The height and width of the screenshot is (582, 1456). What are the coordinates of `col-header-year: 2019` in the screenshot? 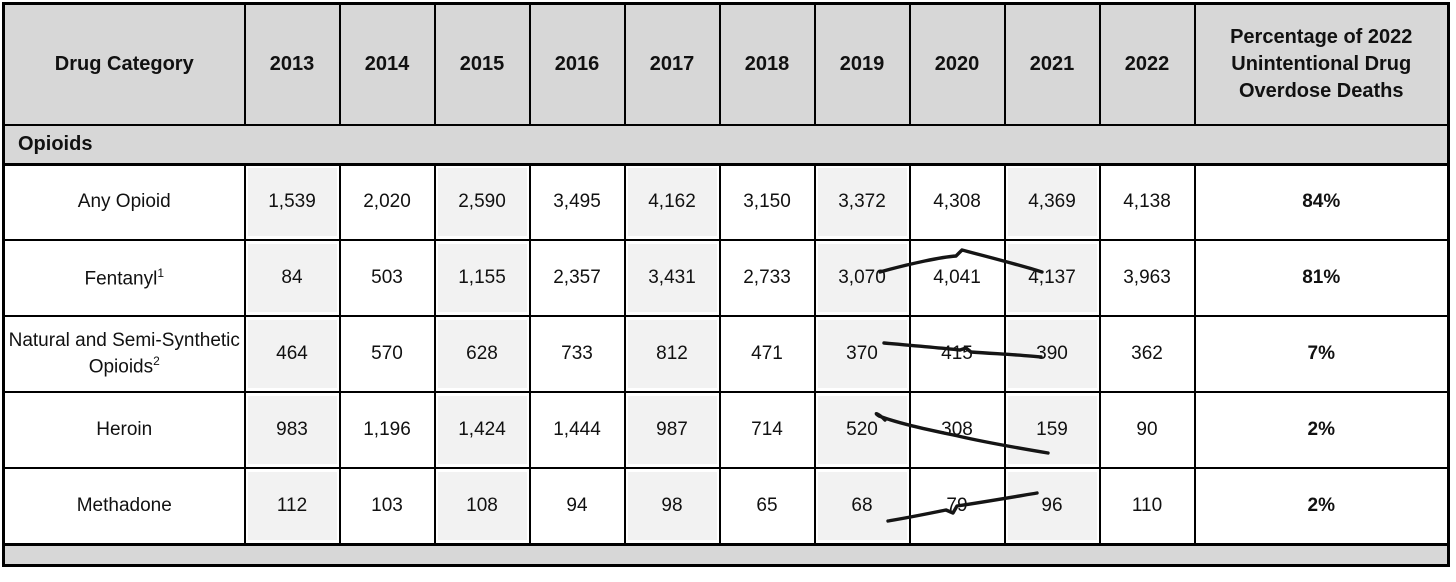 It's located at (862, 64).